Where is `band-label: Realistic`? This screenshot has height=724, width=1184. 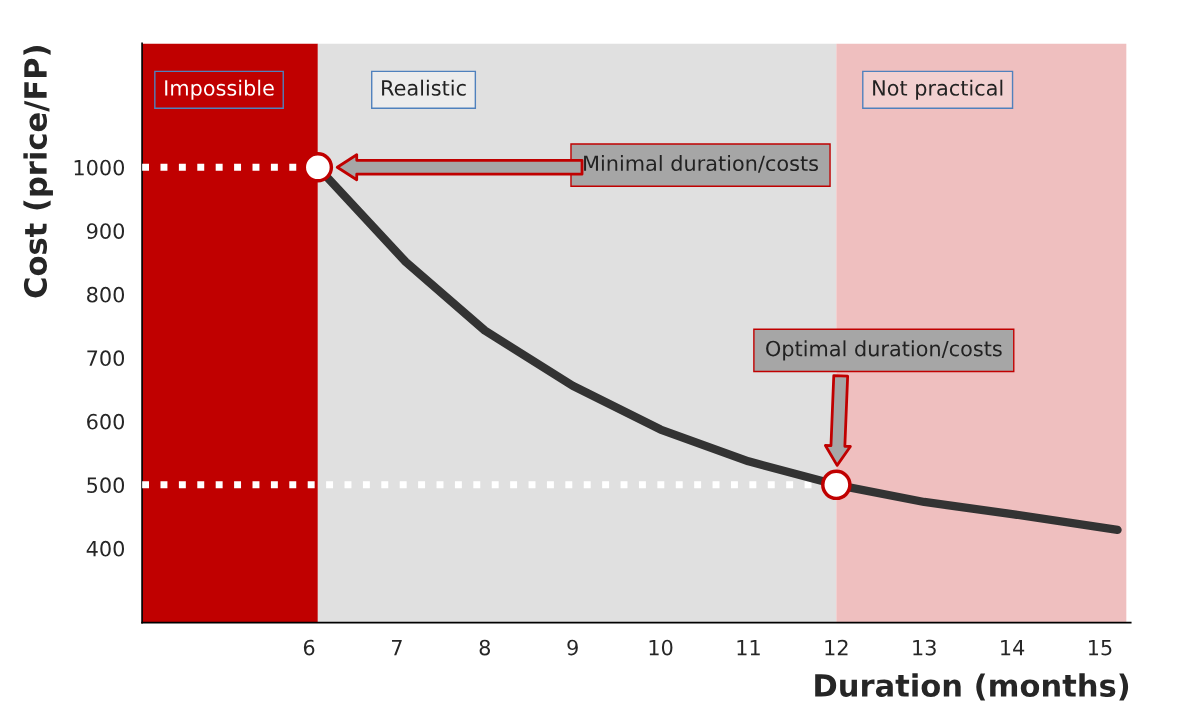
band-label: Realistic is located at coordinates (424, 87).